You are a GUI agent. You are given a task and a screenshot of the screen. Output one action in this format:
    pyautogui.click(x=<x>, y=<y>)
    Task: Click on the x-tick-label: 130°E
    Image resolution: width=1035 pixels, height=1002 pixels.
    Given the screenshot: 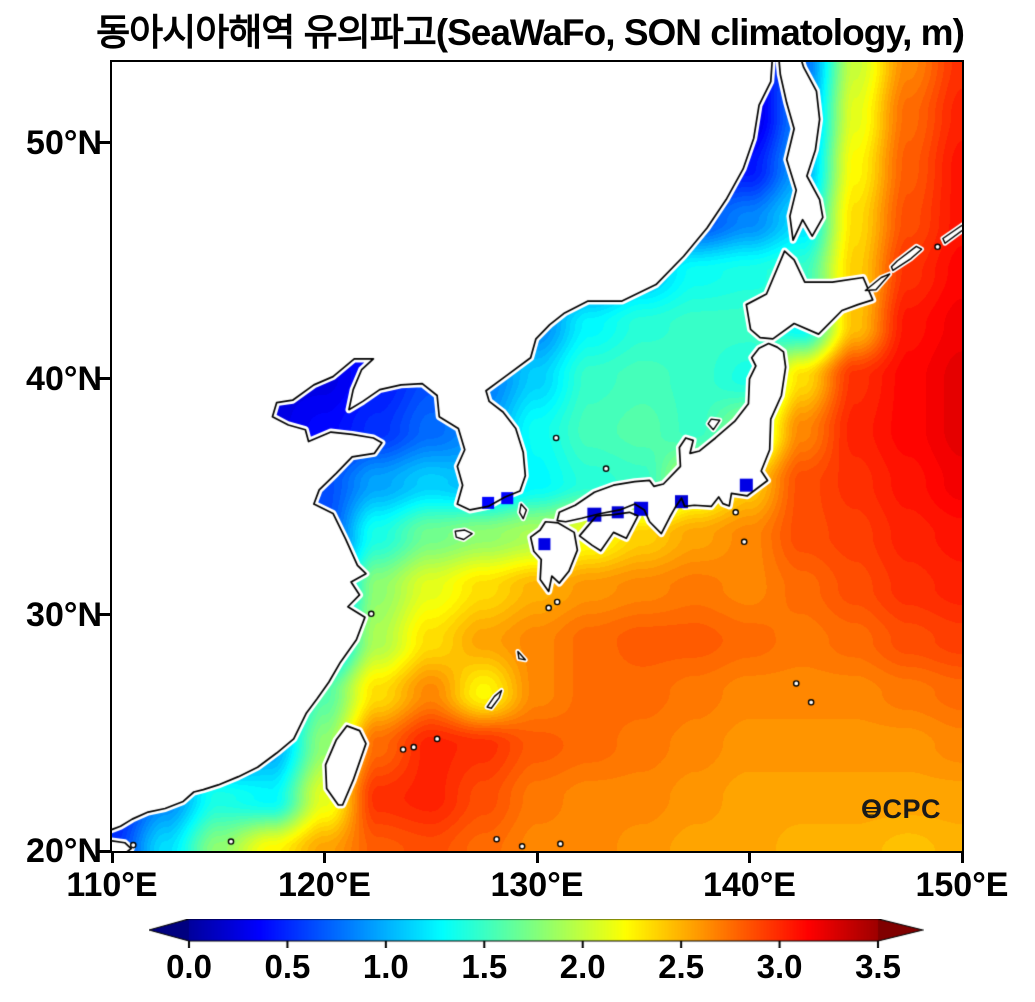 What is the action you would take?
    pyautogui.click(x=537, y=885)
    